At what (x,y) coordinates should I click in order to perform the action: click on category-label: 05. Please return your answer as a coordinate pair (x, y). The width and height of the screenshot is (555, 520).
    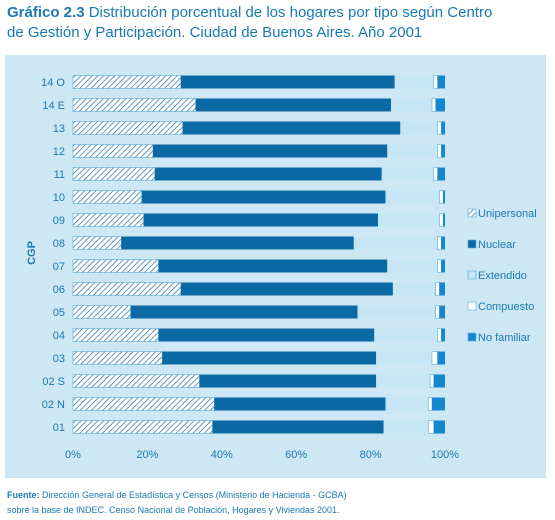
    Looking at the image, I should click on (59, 313).